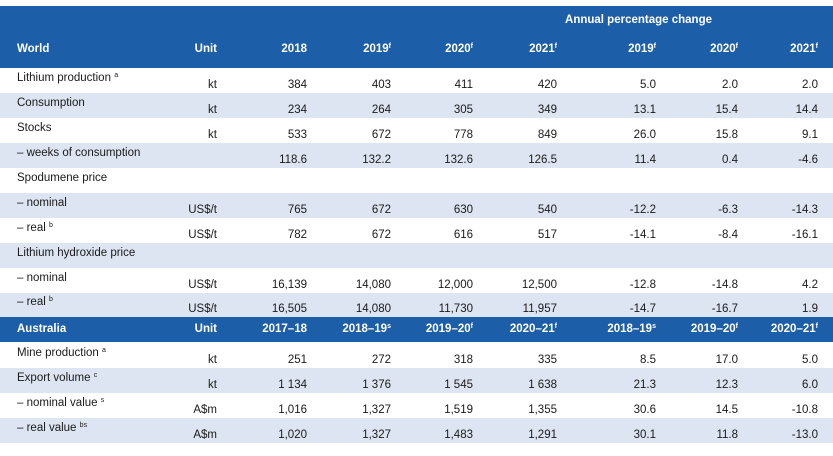  Describe the element at coordinates (455, 285) in the screenshot. I see `value-cell: 12,000` at that location.